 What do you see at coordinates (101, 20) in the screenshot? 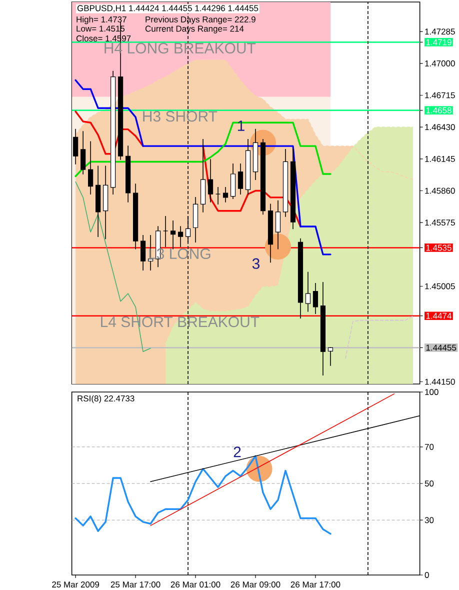
I see `annotation: High= 1.4737` at bounding box center [101, 20].